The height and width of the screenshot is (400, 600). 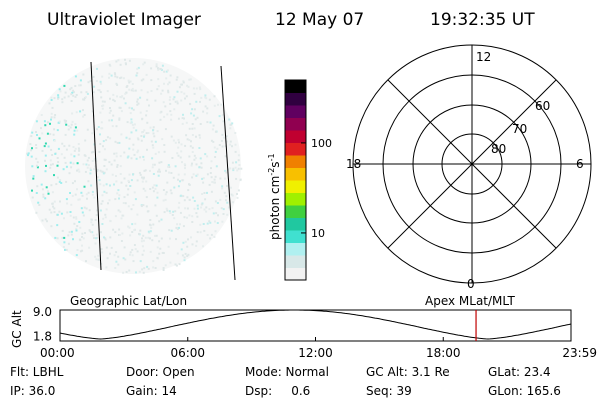 What do you see at coordinates (124, 20) in the screenshot?
I see `instrument-title: Ultraviolet Imager` at bounding box center [124, 20].